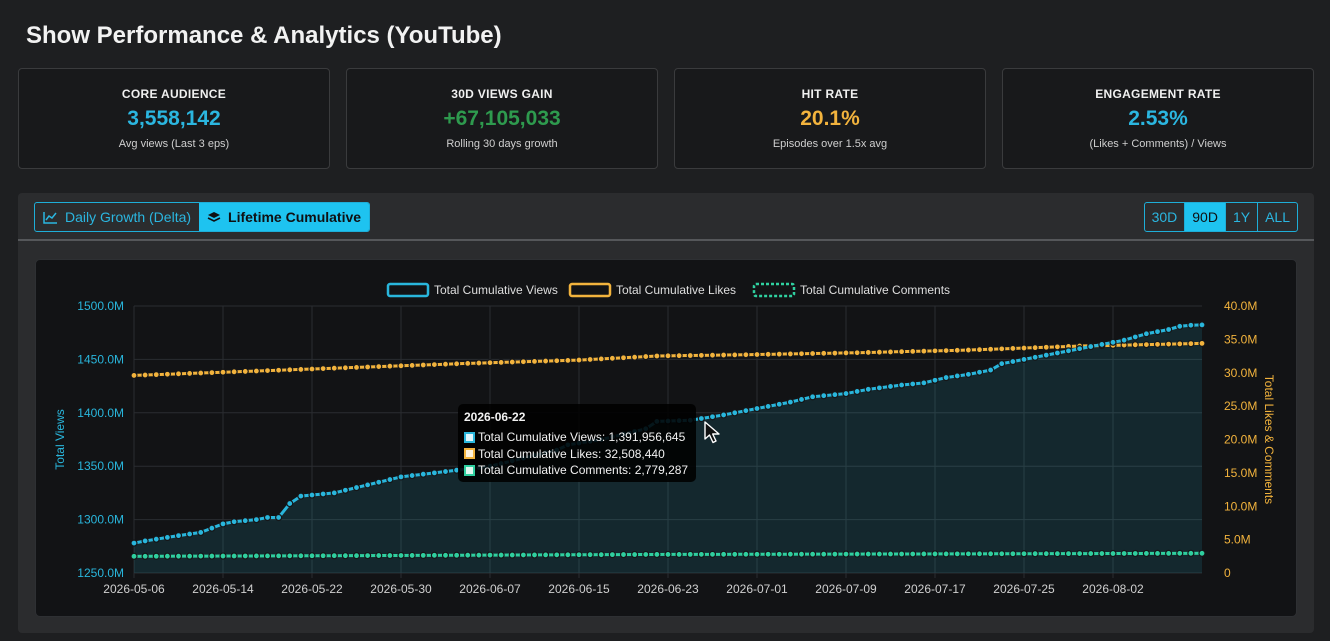  What do you see at coordinates (469, 470) in the screenshot?
I see `comments-swatch` at bounding box center [469, 470].